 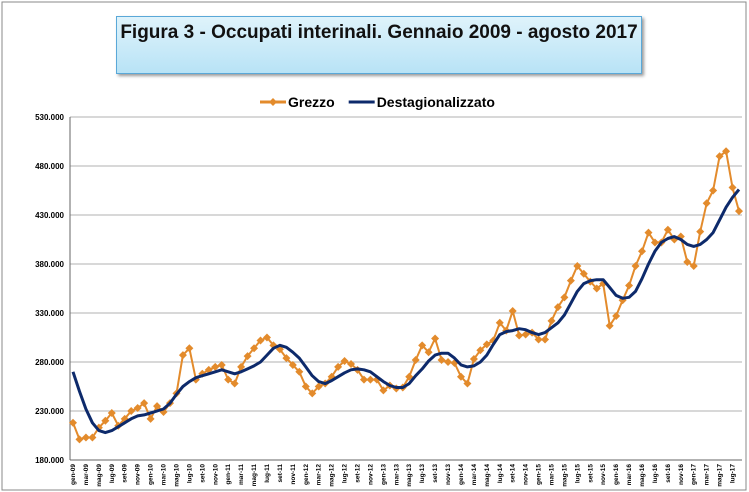 What do you see at coordinates (616, 474) in the screenshot?
I see `x-tick-label: gen-16` at bounding box center [616, 474].